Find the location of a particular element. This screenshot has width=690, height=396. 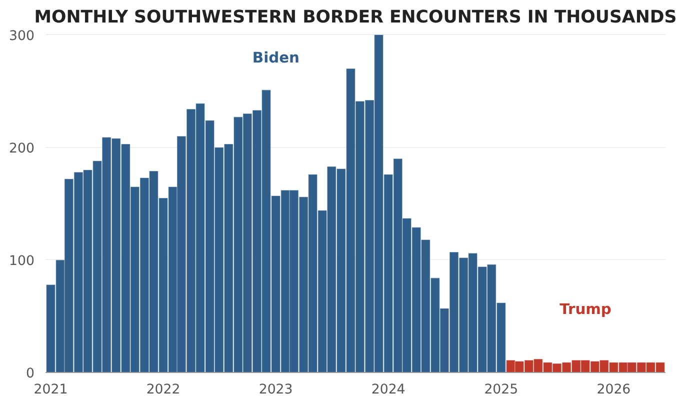

x-tick-label: 2024 is located at coordinates (388, 389).